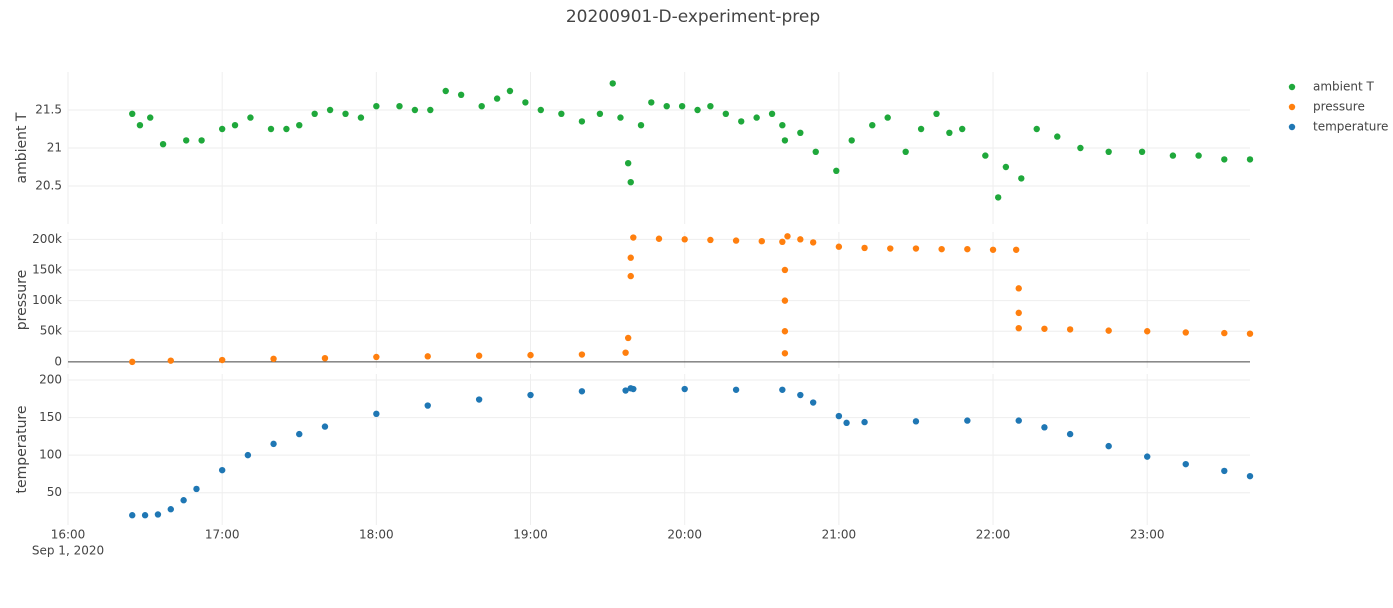 This screenshot has width=1393, height=608. I want to click on x-tick-label: 21:00, so click(839, 535).